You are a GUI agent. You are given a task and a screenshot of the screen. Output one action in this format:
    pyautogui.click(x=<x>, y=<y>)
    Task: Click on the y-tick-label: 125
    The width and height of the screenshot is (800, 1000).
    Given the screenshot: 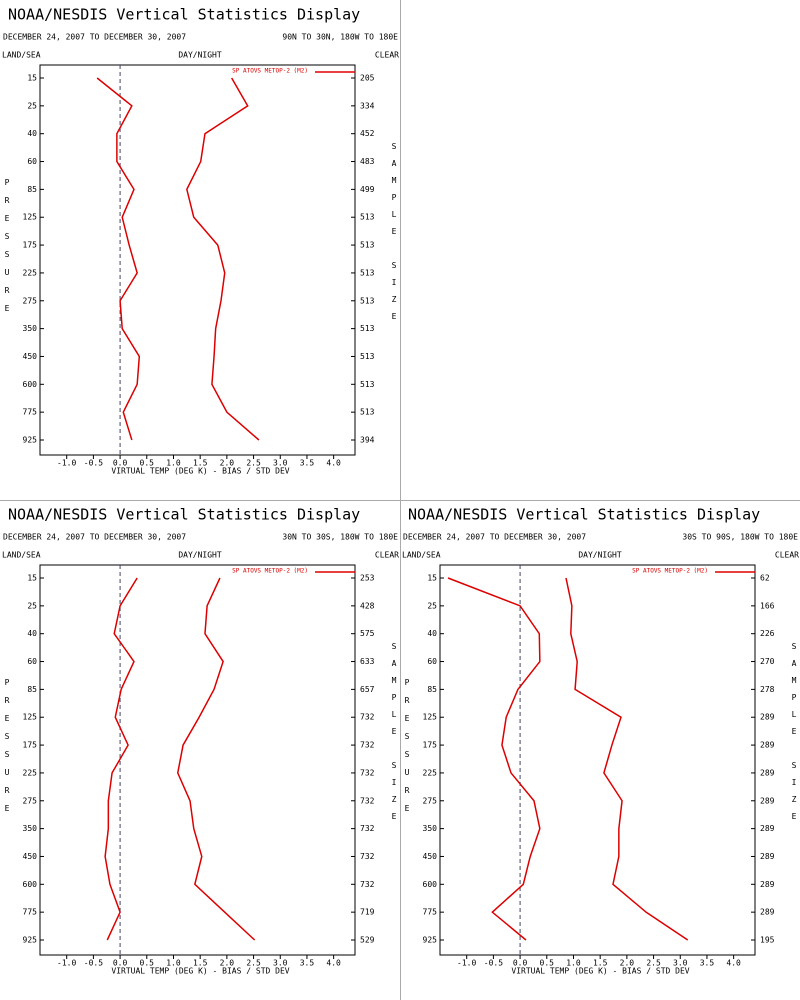 What is the action you would take?
    pyautogui.click(x=430, y=717)
    